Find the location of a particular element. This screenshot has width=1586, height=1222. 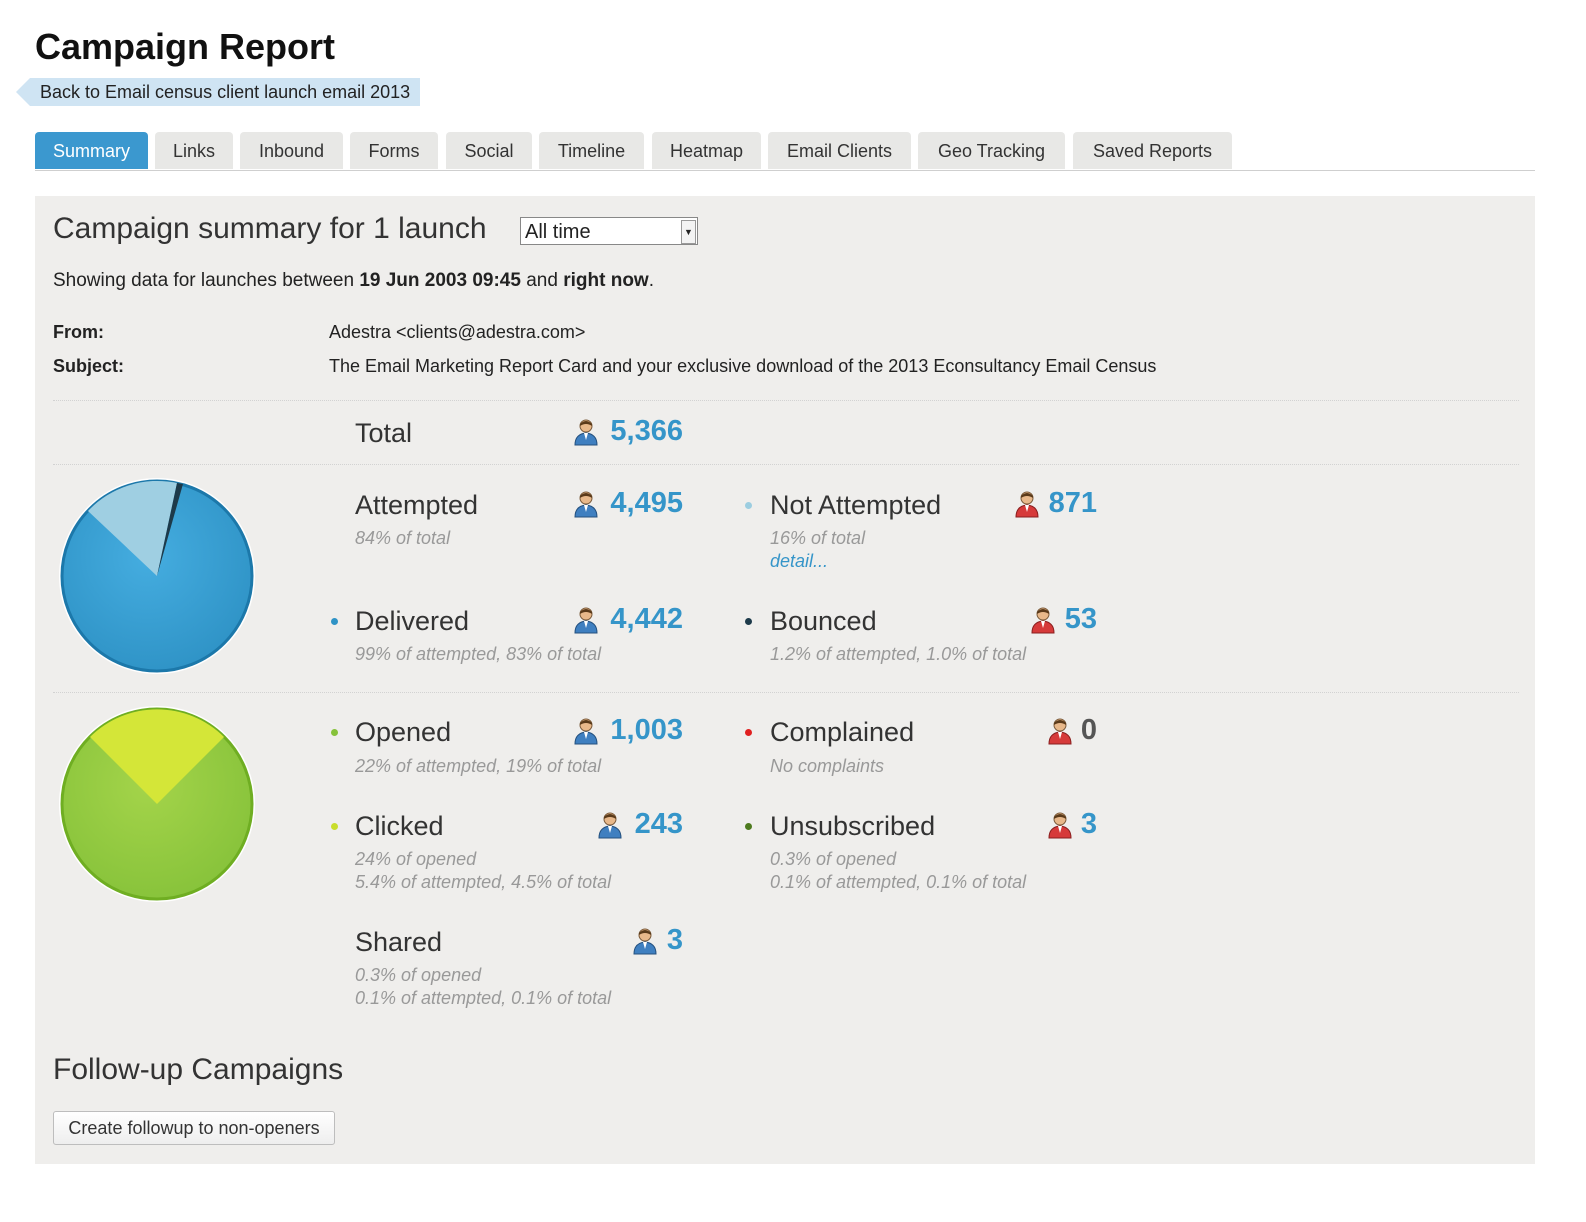

tab-summary: Summary is located at coordinates (91, 150).